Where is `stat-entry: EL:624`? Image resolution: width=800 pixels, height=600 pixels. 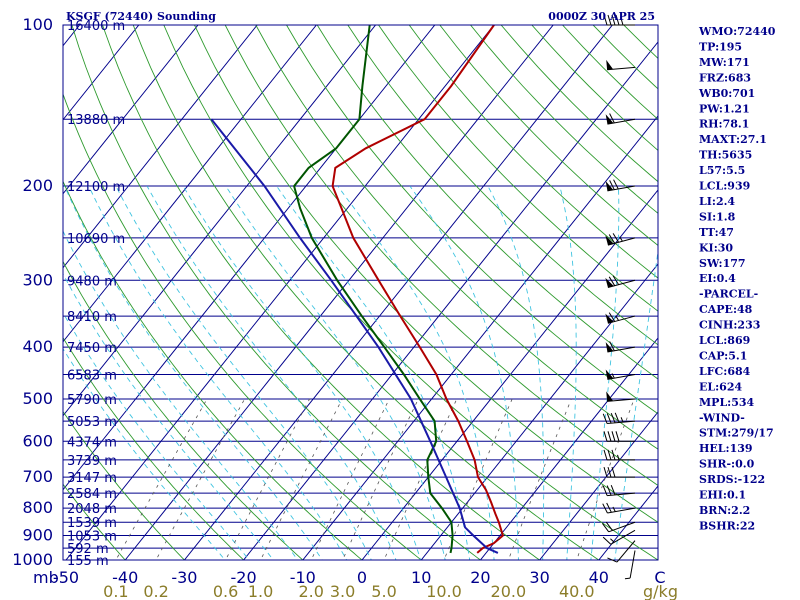 stat-entry: EL:624 is located at coordinates (720, 386).